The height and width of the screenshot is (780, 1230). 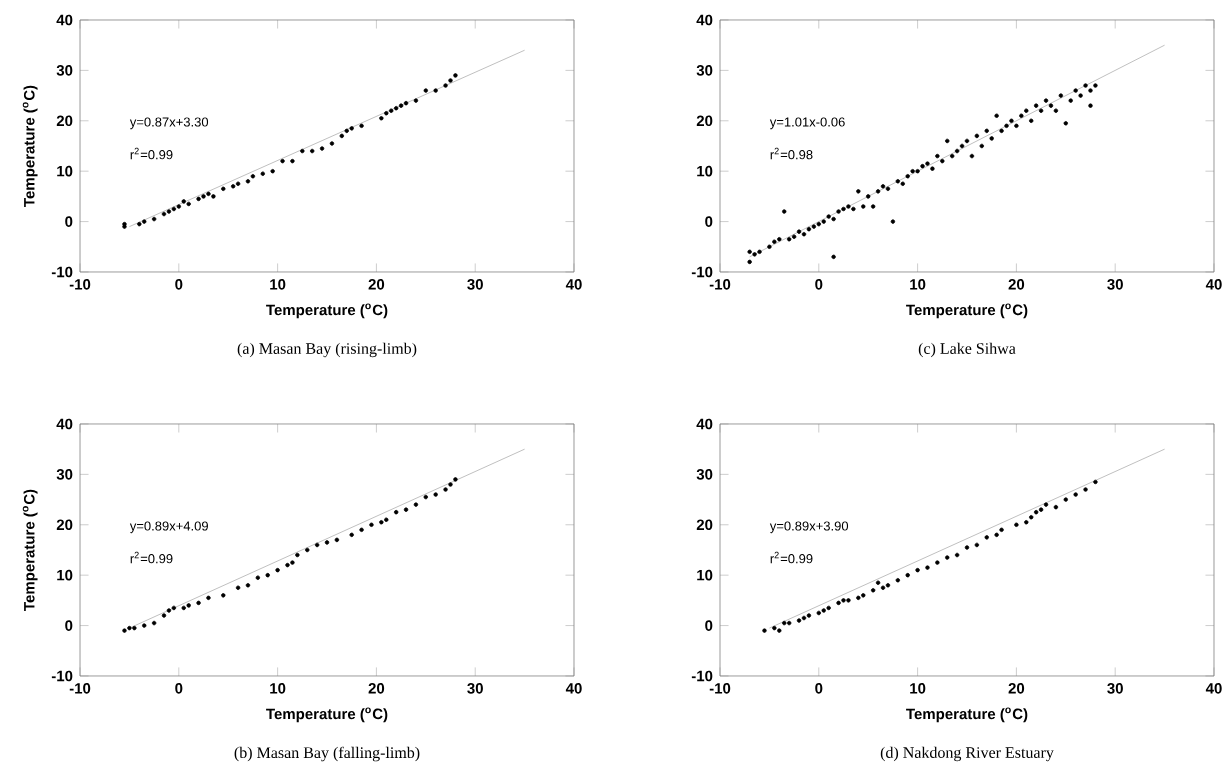 What do you see at coordinates (327, 350) in the screenshot?
I see `text: (a) Masan Bay (rising-limb)` at bounding box center [327, 350].